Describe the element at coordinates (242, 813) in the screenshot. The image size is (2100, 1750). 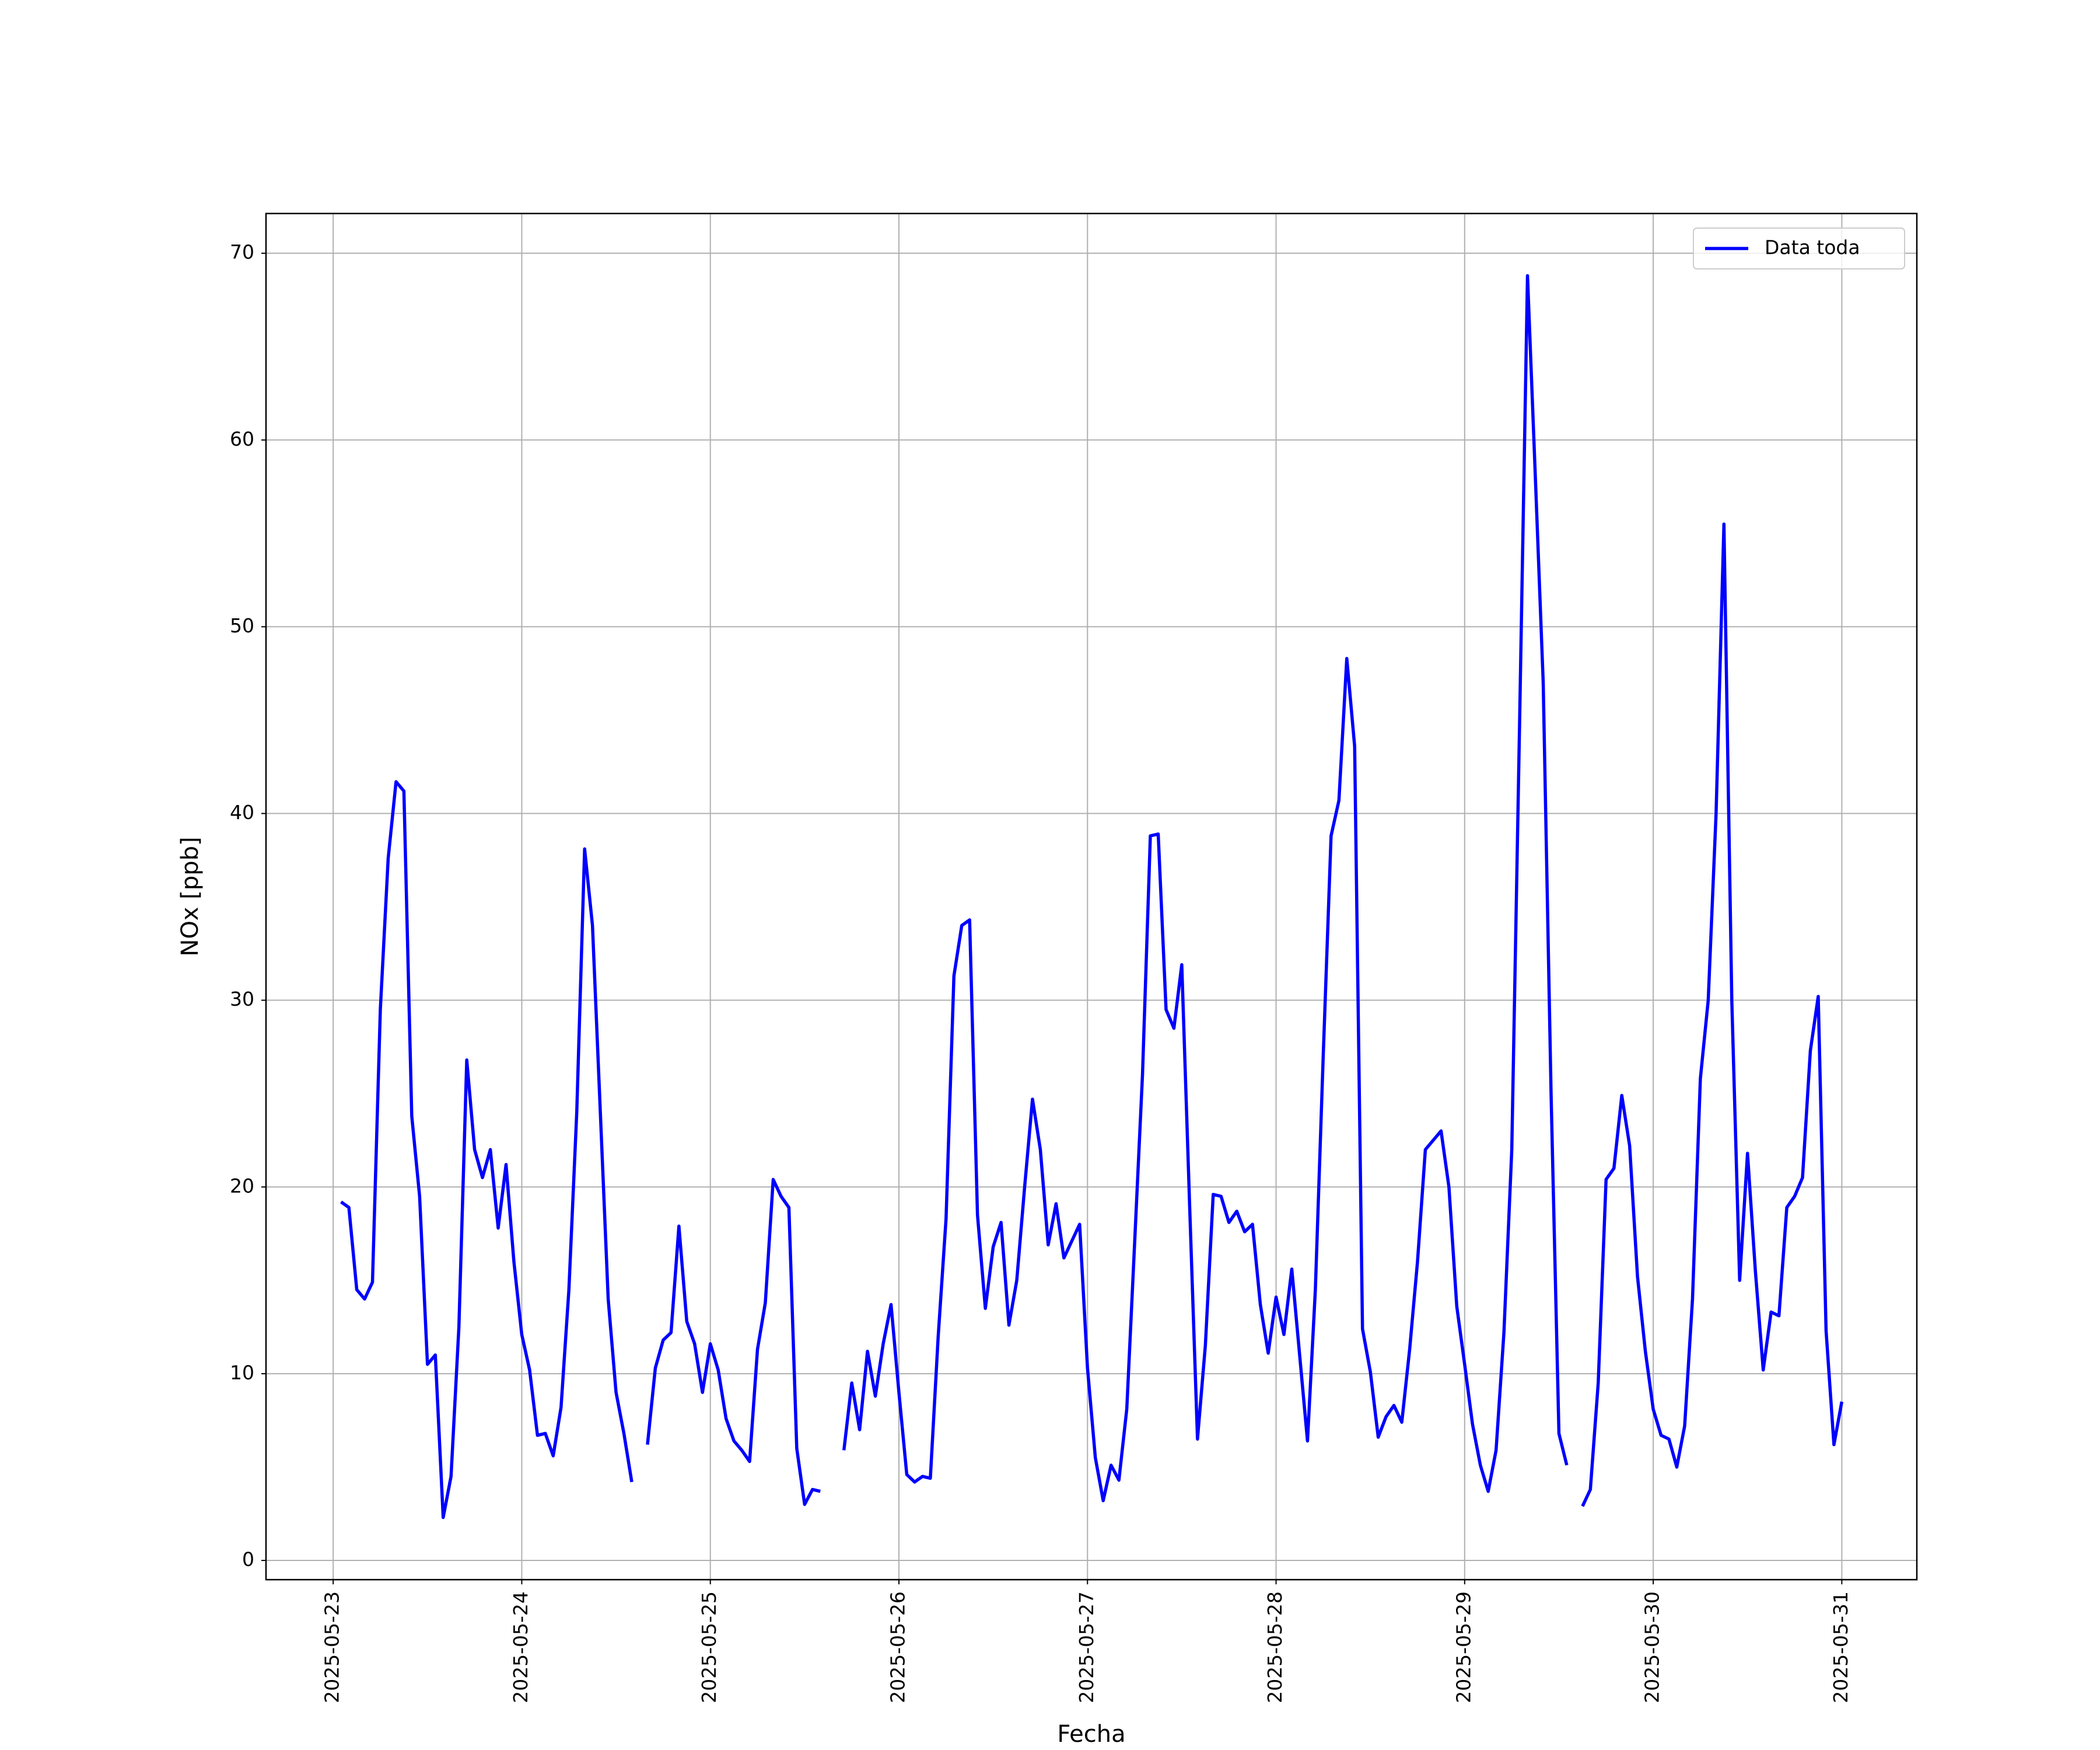
I see `y-tick-label: 40` at that location.